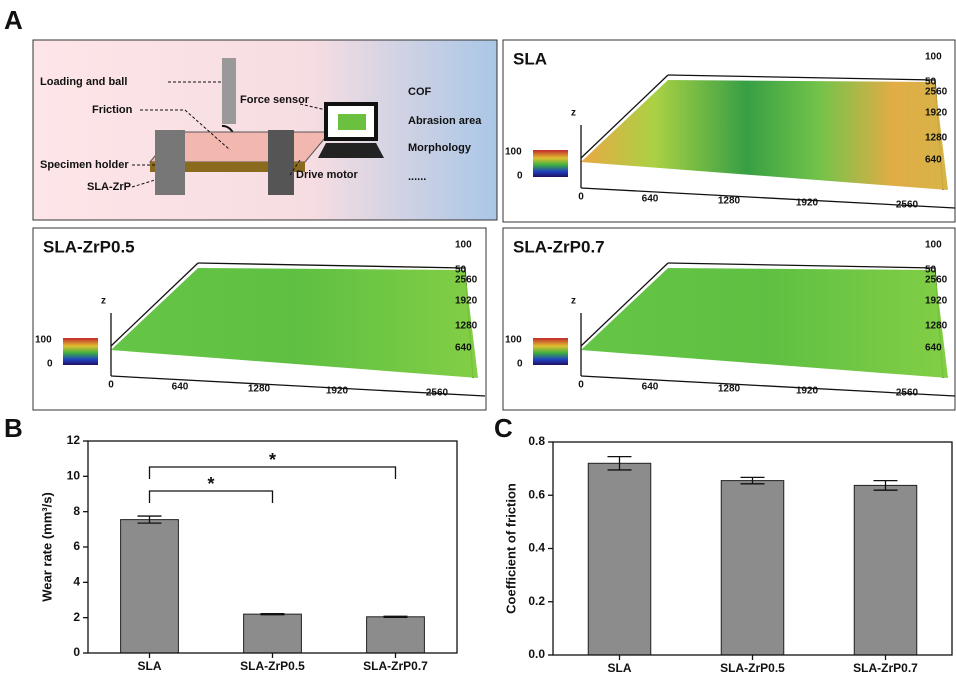 The height and width of the screenshot is (675, 956). I want to click on y-tick-label: 2, so click(76, 617).